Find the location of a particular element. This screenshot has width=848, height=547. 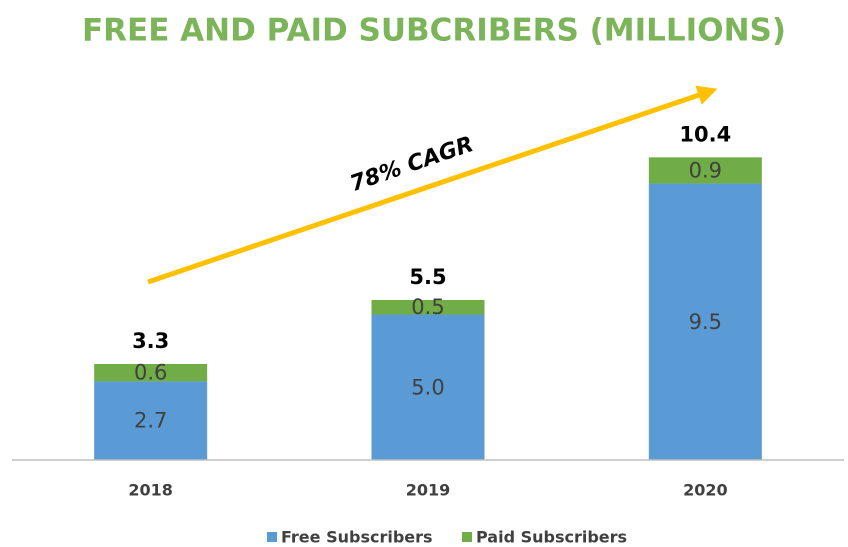

data-label: 9.5 is located at coordinates (705, 322).